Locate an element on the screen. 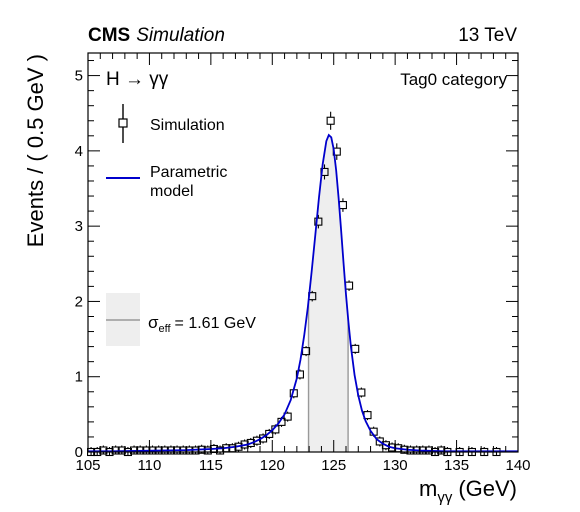  experiment-suffix: Simulation is located at coordinates (180, 35).